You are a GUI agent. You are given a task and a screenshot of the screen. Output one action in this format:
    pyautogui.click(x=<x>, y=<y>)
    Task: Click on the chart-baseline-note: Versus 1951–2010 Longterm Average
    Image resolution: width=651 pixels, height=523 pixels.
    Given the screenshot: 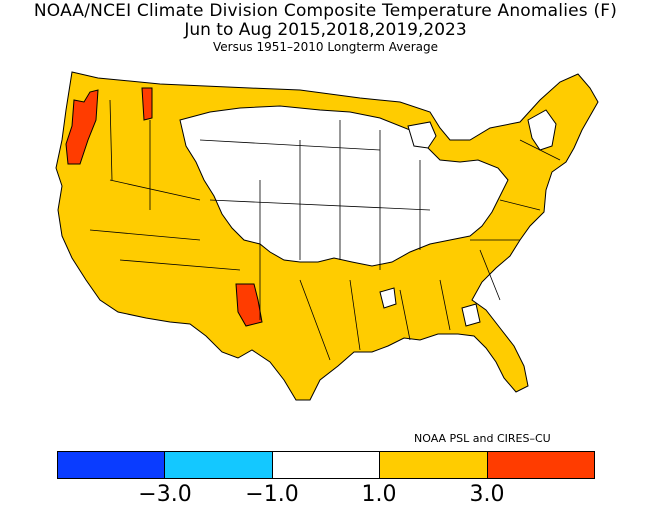 What is the action you would take?
    pyautogui.click(x=325, y=47)
    